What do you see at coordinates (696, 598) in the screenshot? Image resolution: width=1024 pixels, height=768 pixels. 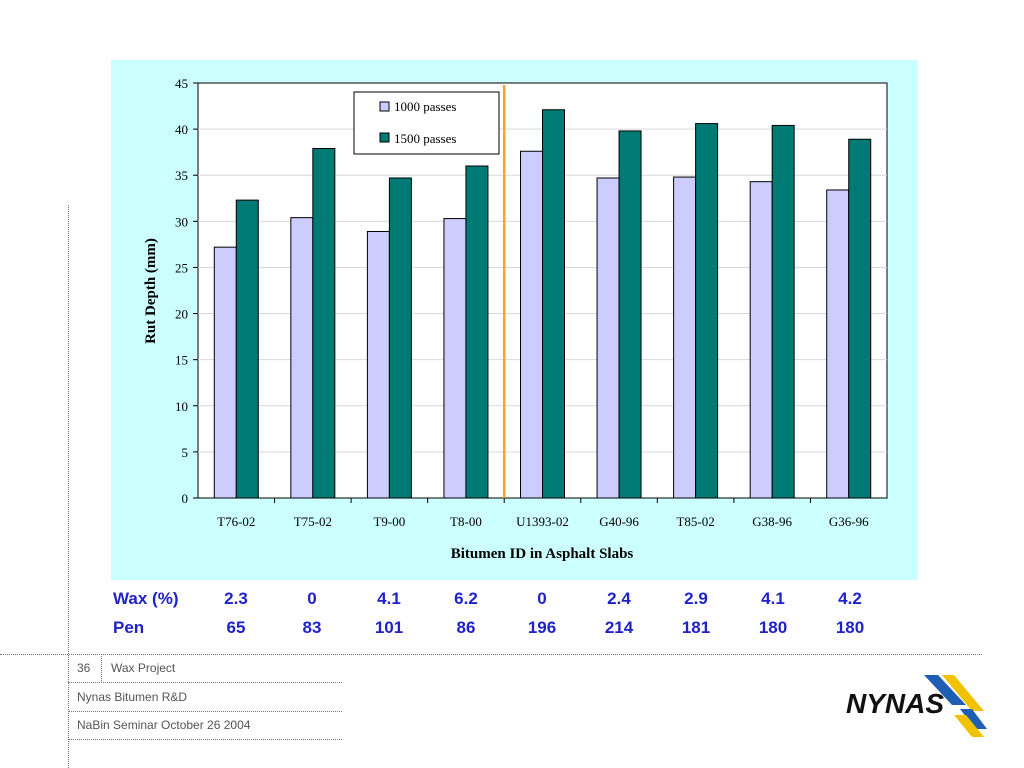 I see `wax-cell: 2.9` at bounding box center [696, 598].